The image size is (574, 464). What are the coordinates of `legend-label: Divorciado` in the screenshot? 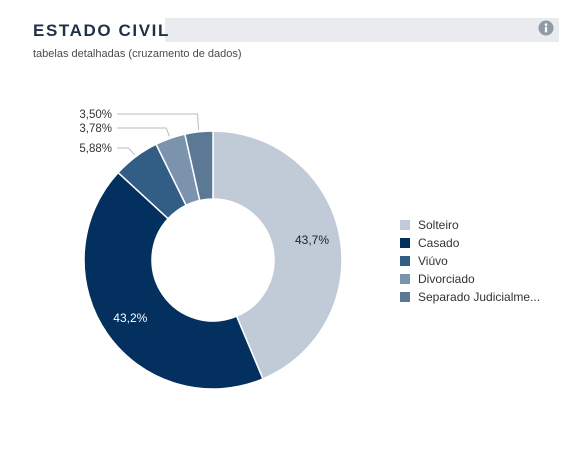 It's located at (446, 279).